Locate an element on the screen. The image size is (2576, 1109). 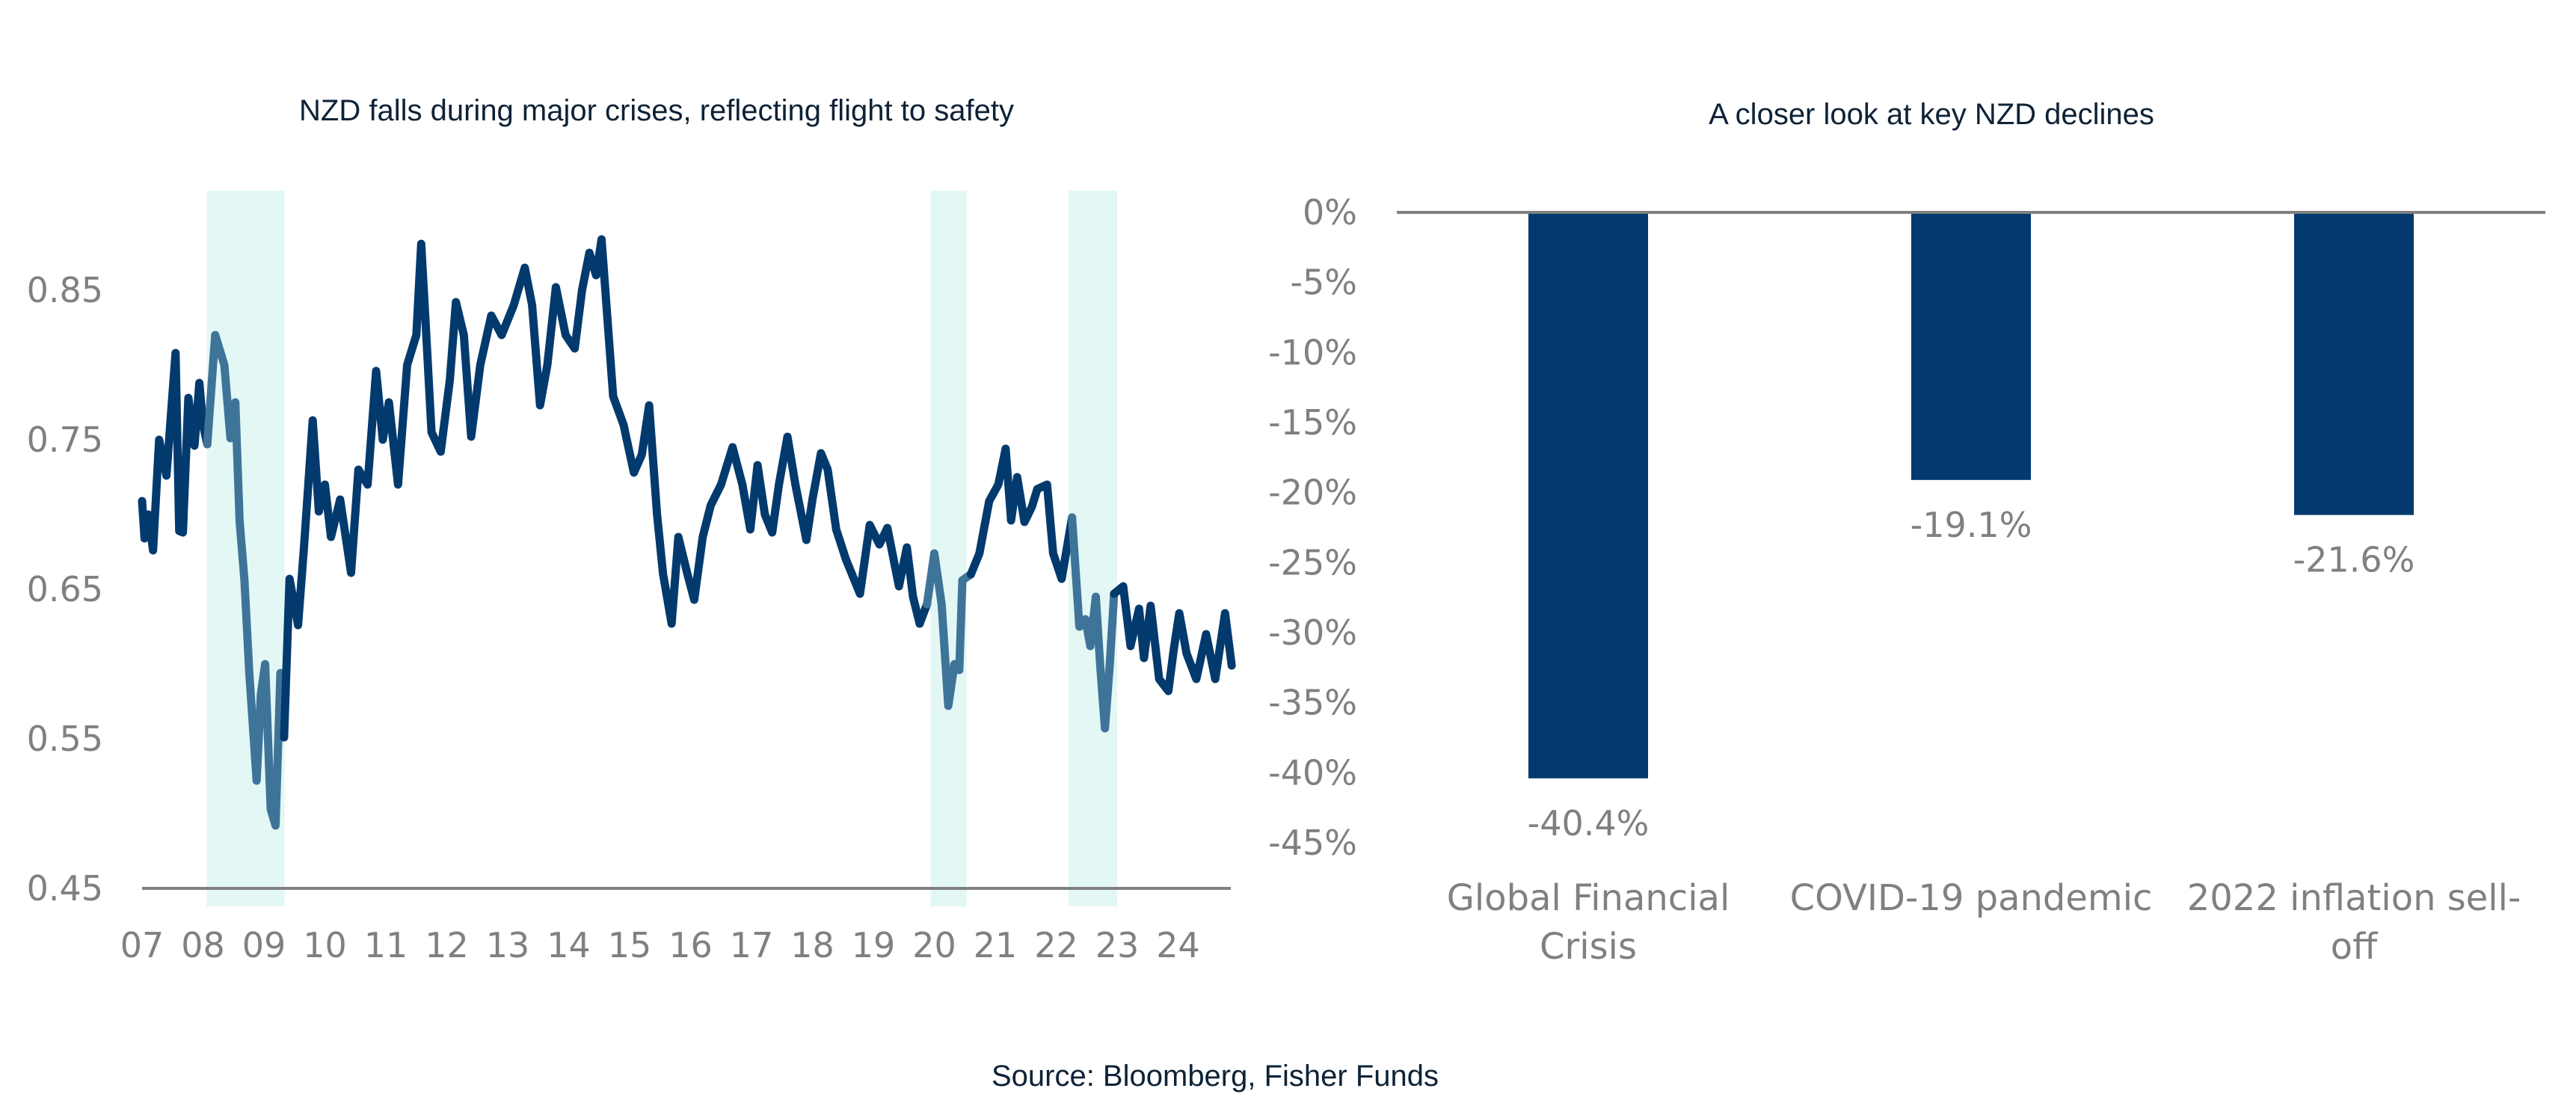
category-label: 2022 inflation sell- is located at coordinates (2354, 898).